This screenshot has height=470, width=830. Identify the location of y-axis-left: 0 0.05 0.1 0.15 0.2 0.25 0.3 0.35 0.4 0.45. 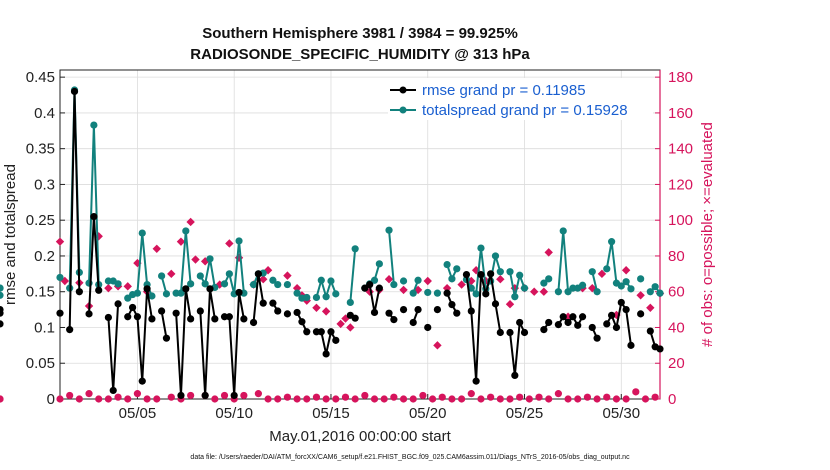
(45, 238).